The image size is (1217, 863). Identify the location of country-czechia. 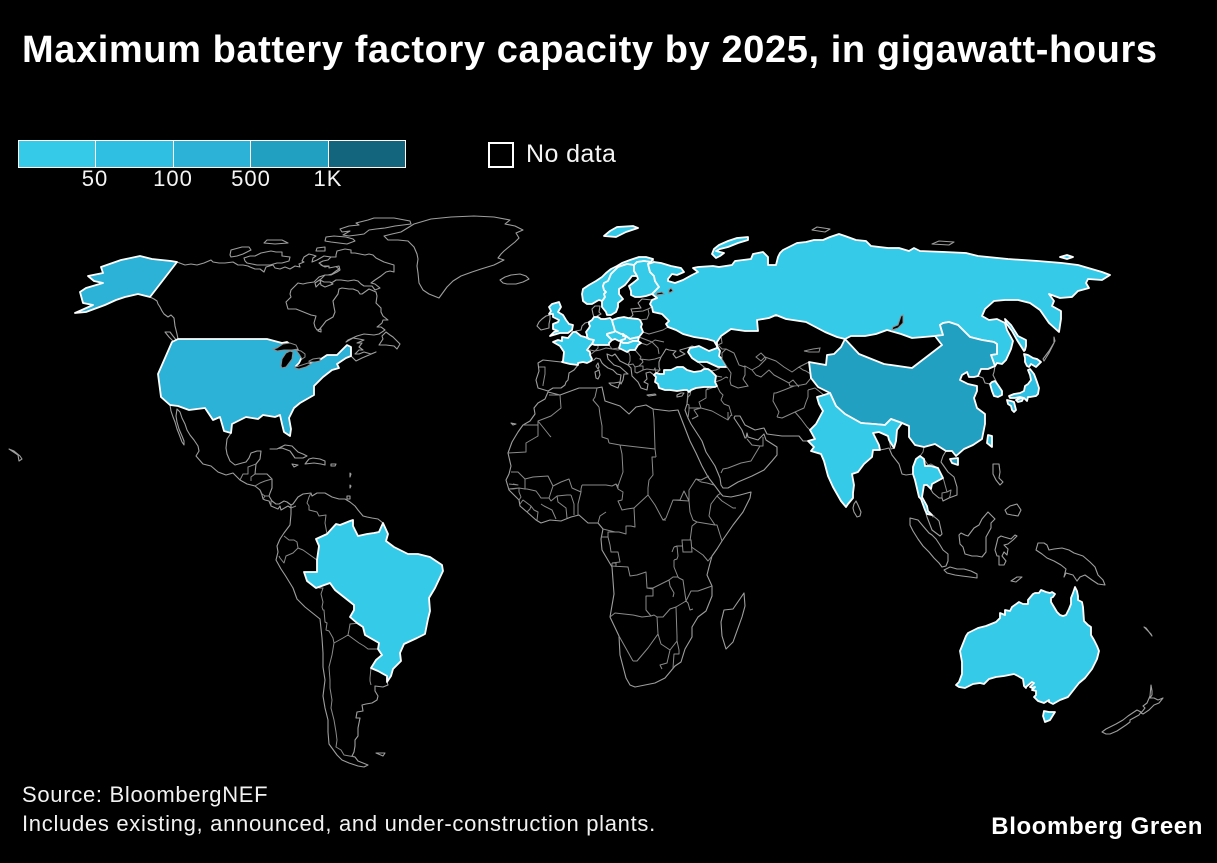
(616, 336).